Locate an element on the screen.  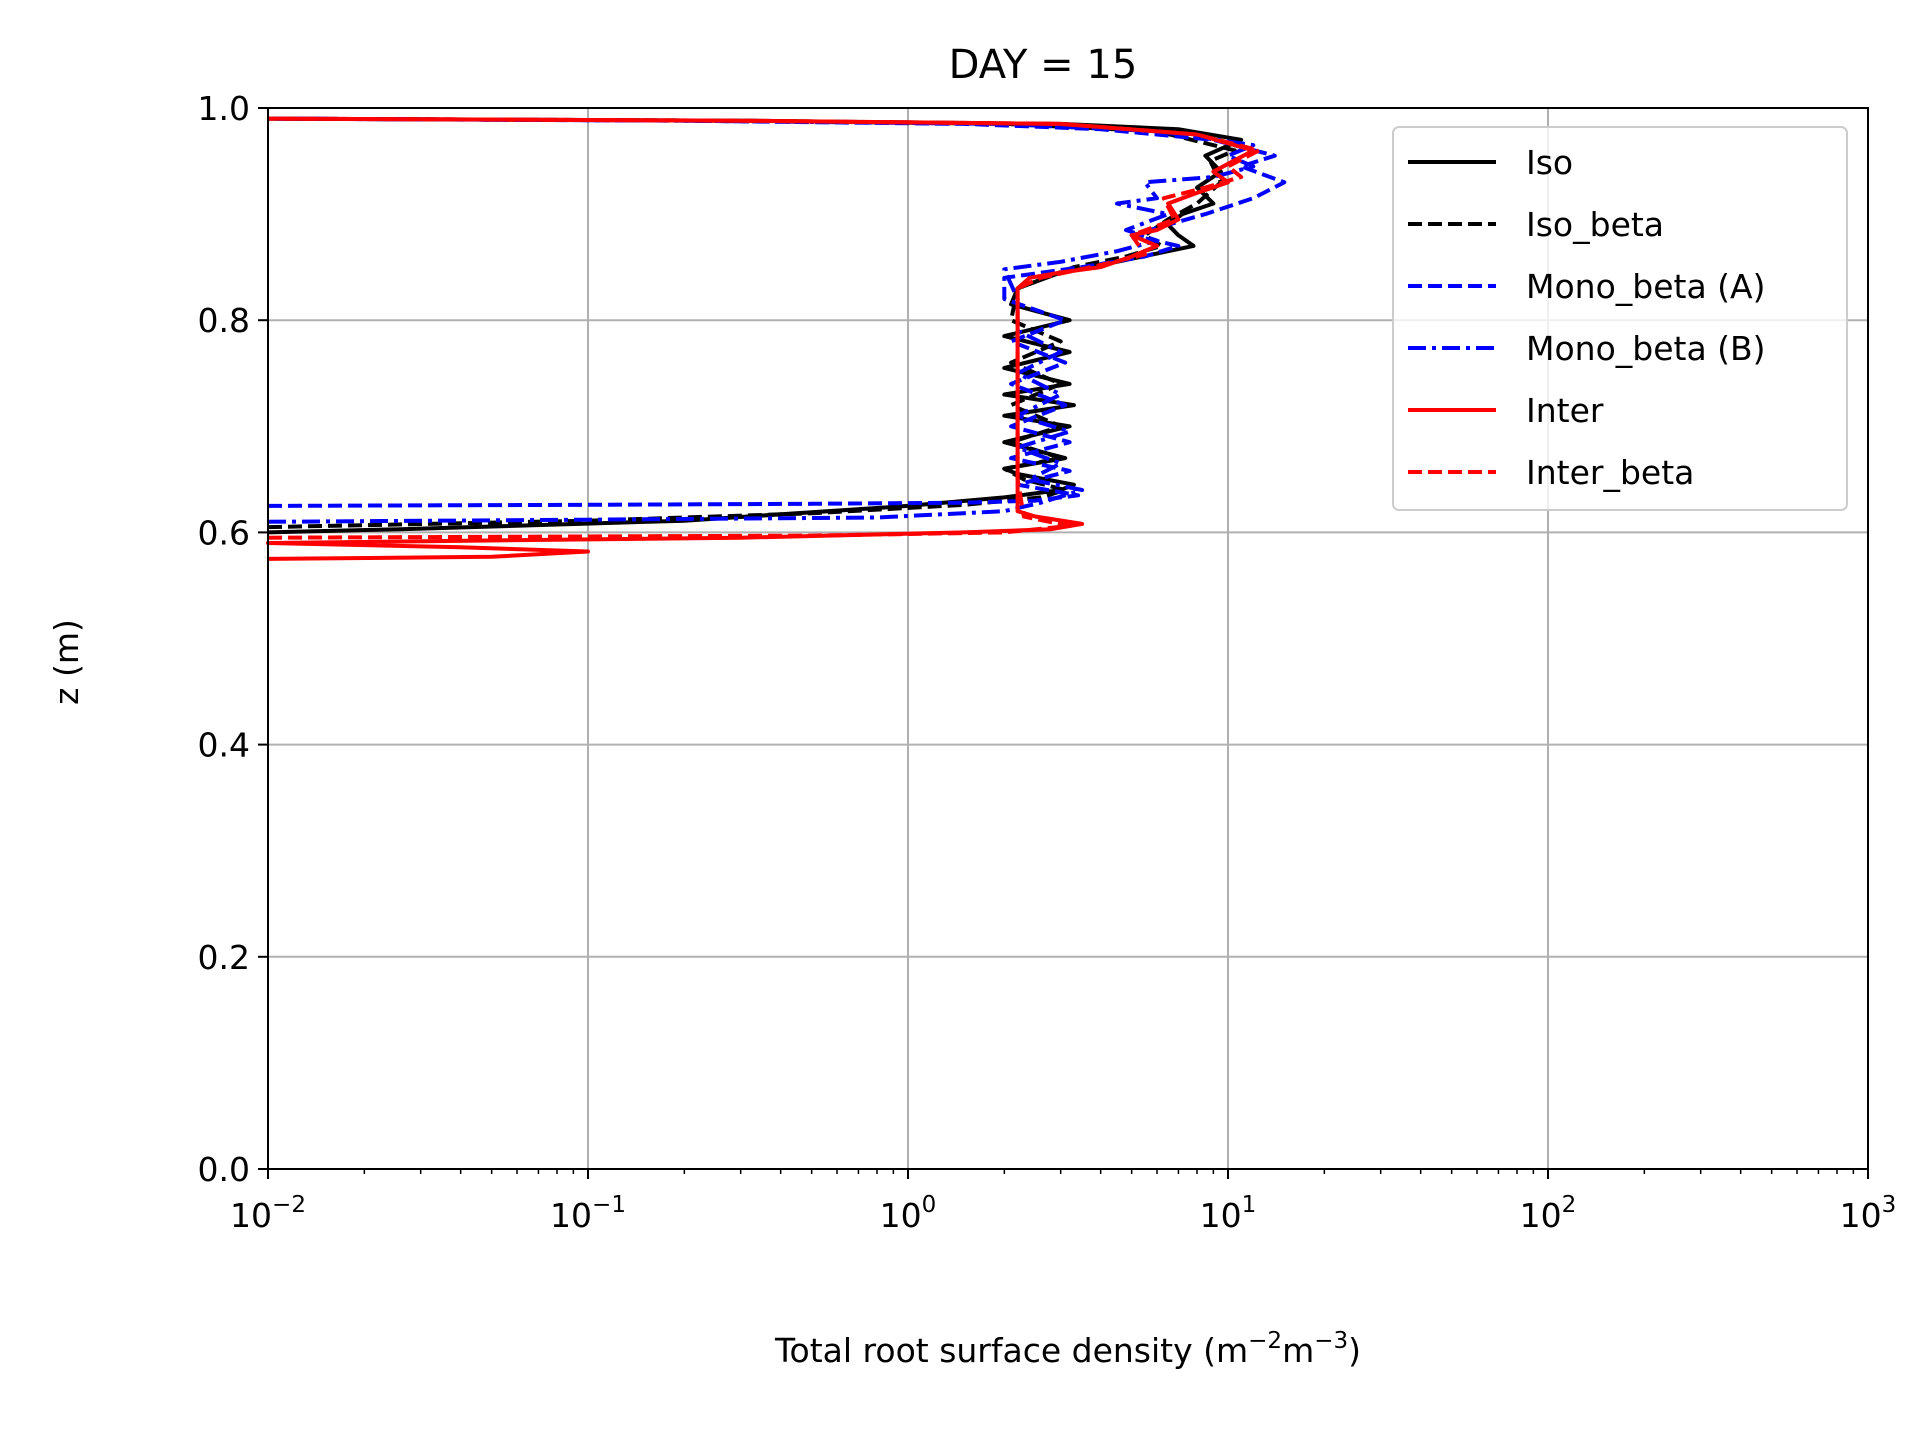
x-axis-ticks: 10⁻² 10⁻¹ 10⁰ 10¹ 10² 10³ is located at coordinates (1063, 1202).